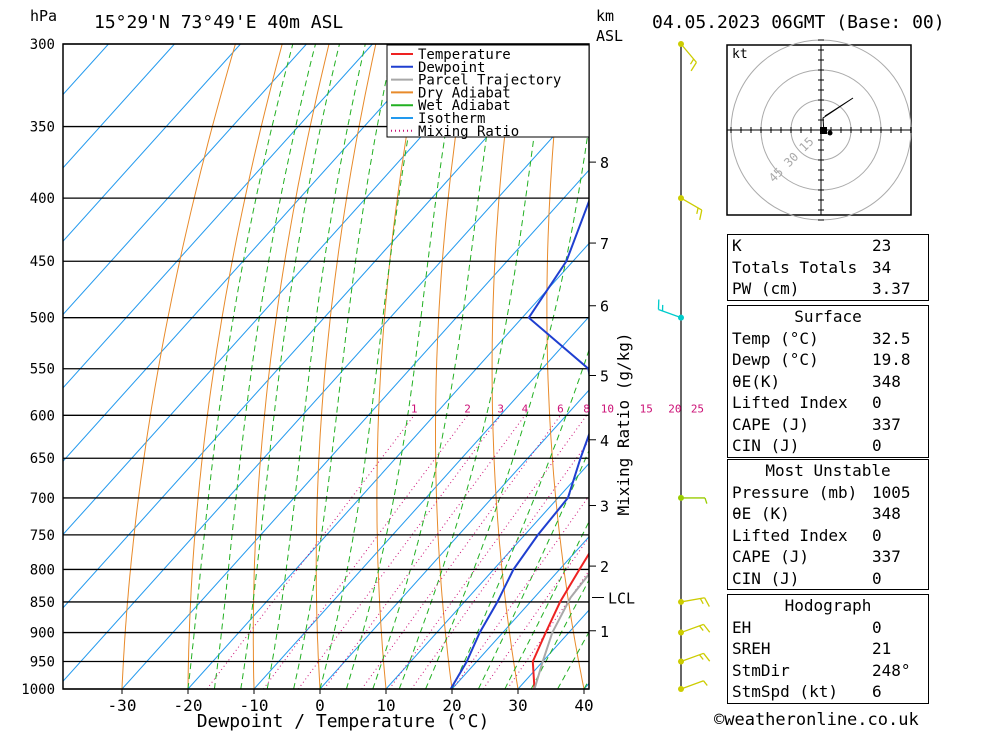 This screenshot has height=733, width=1000. I want to click on table-section-title: Surface, so click(828, 316).